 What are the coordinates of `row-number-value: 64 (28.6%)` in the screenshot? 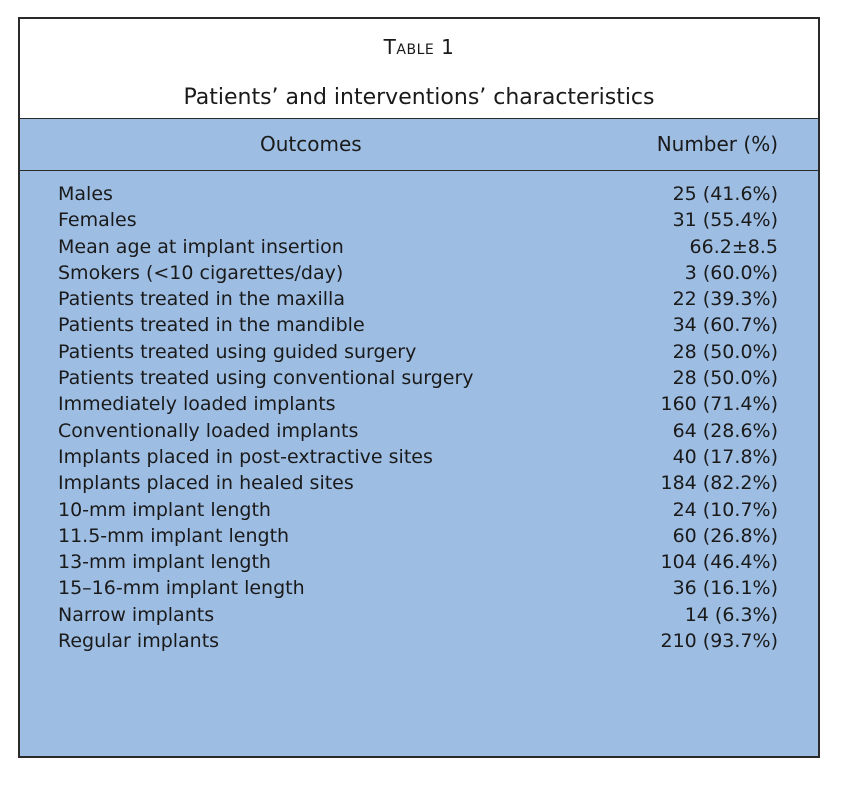 It's located at (725, 430).